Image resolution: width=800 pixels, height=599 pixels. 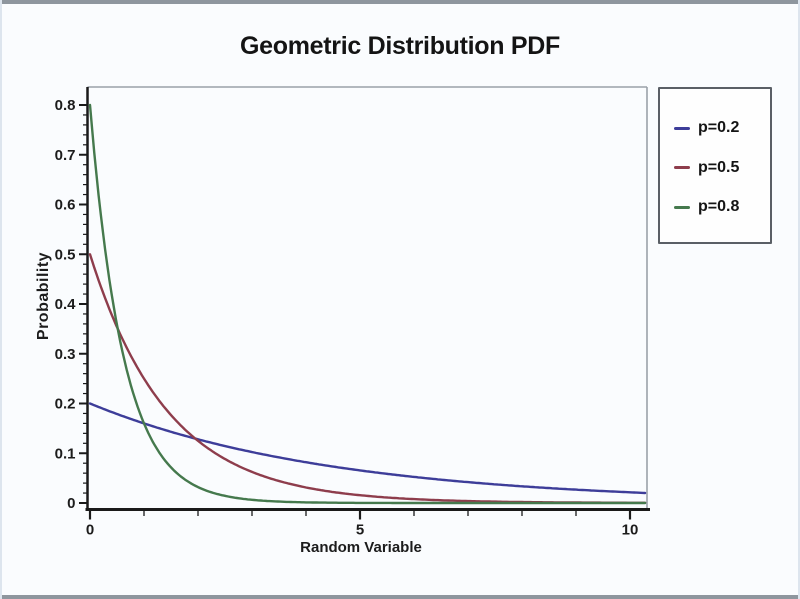 What do you see at coordinates (65, 205) in the screenshot?
I see `y-tick-label: 0.6` at bounding box center [65, 205].